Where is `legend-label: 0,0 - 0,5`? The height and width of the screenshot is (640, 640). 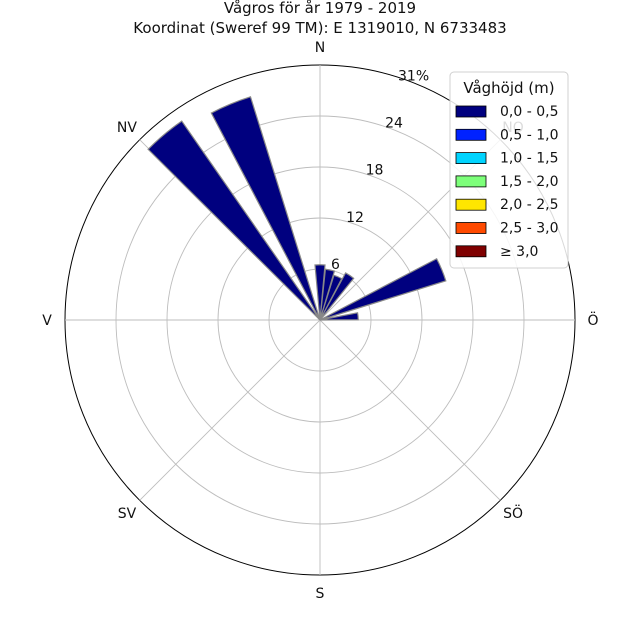
legend-label: 0,0 - 0,5 is located at coordinates (529, 112).